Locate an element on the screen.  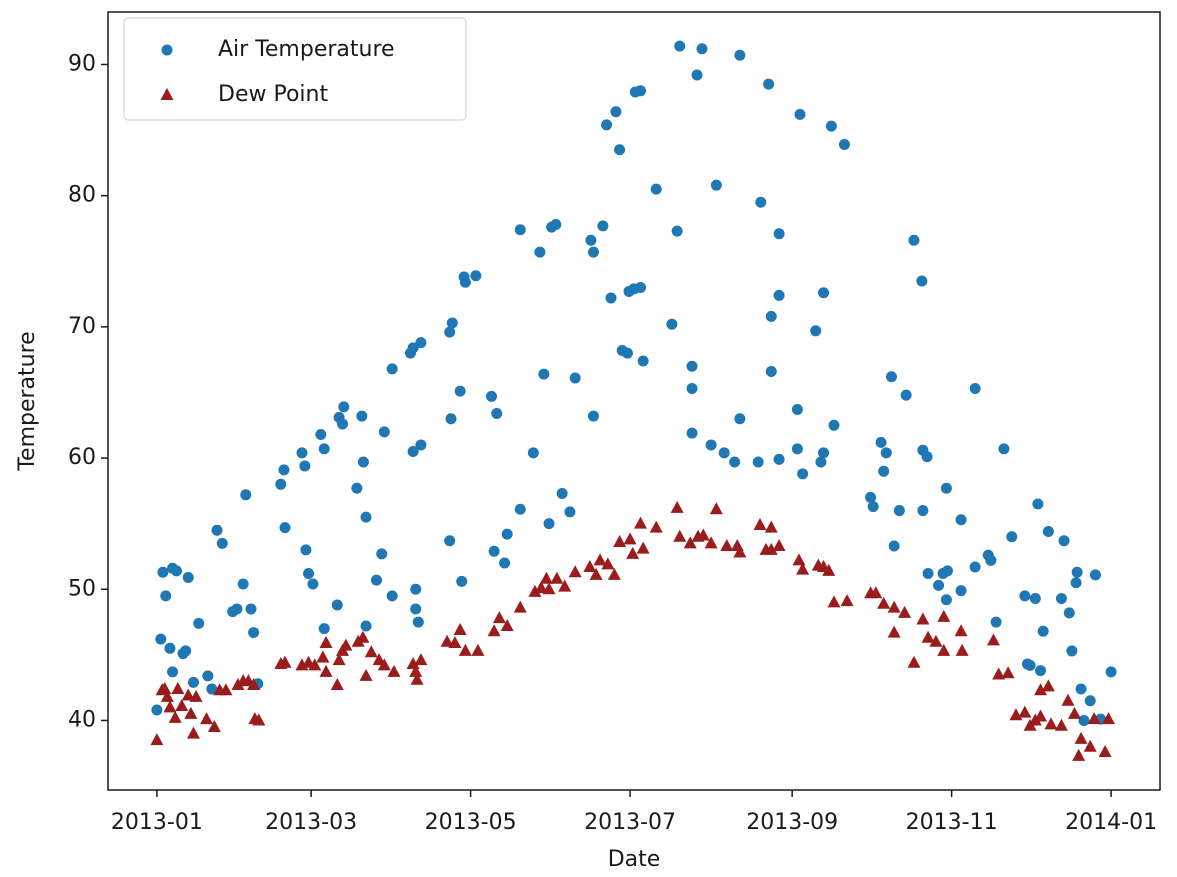
x-tick-label: 2013-07 is located at coordinates (630, 822).